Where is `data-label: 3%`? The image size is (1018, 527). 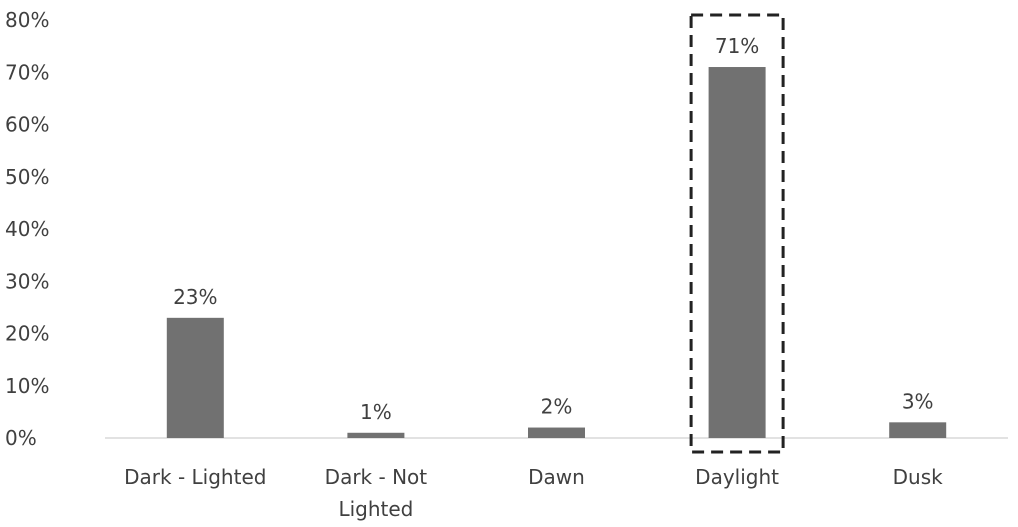
data-label: 3% is located at coordinates (918, 401).